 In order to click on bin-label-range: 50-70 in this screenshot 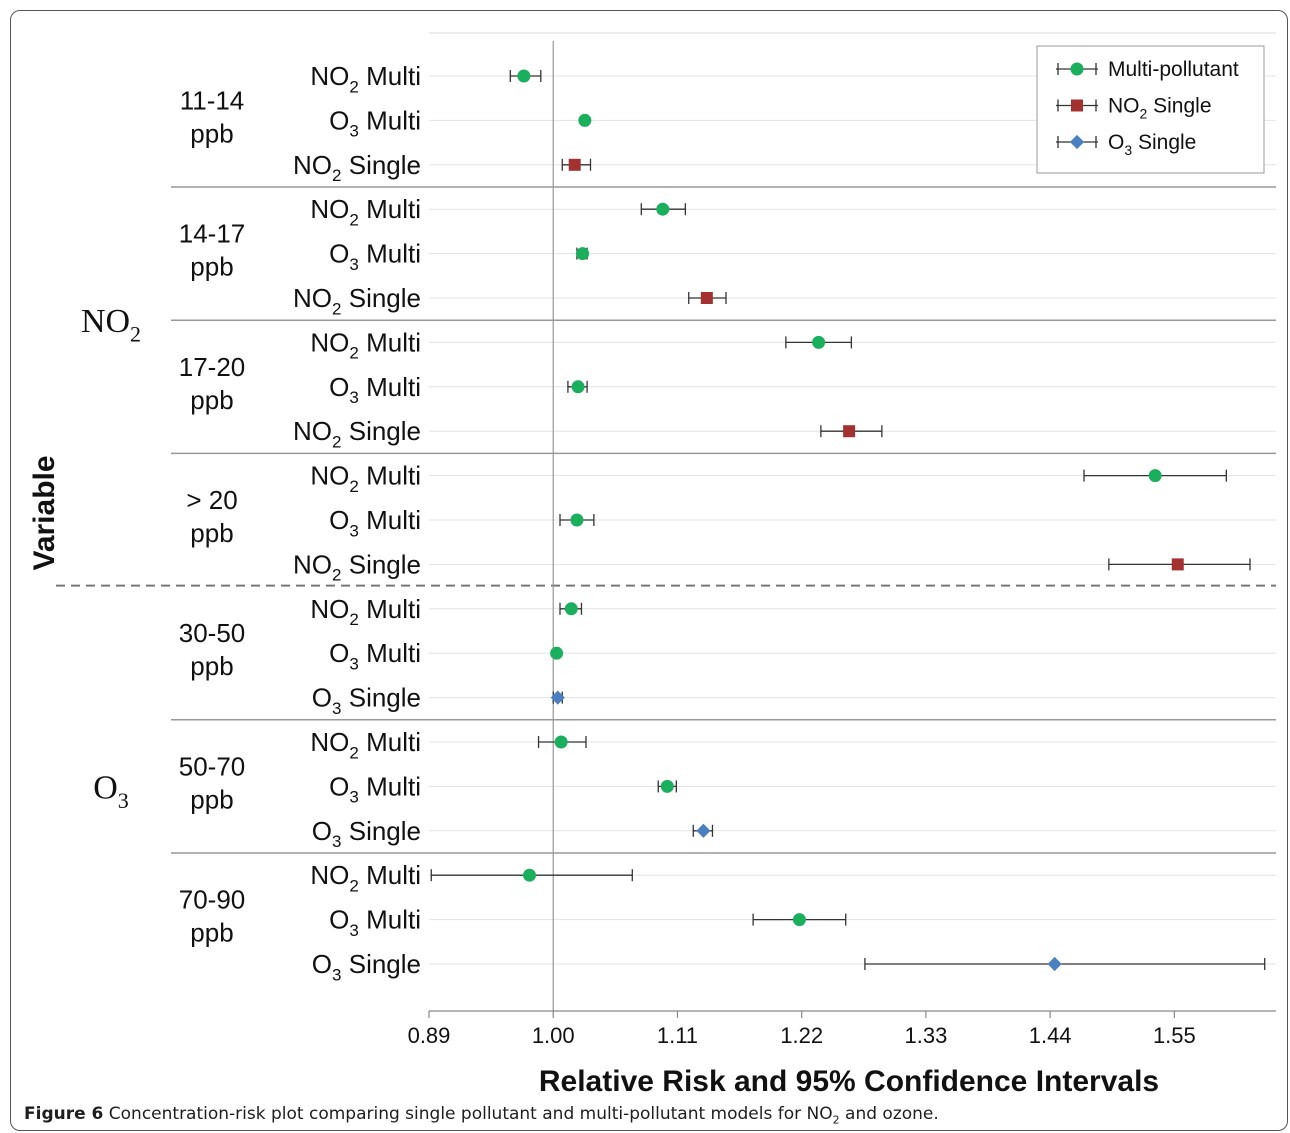, I will do `click(212, 766)`.